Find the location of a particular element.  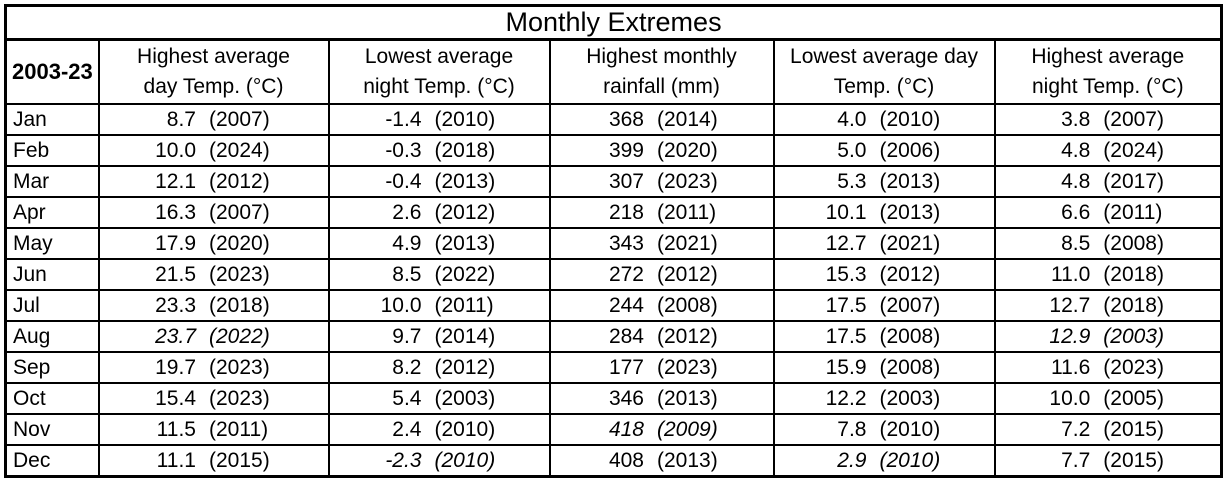

cell-value: 19.7 is located at coordinates (175, 367).